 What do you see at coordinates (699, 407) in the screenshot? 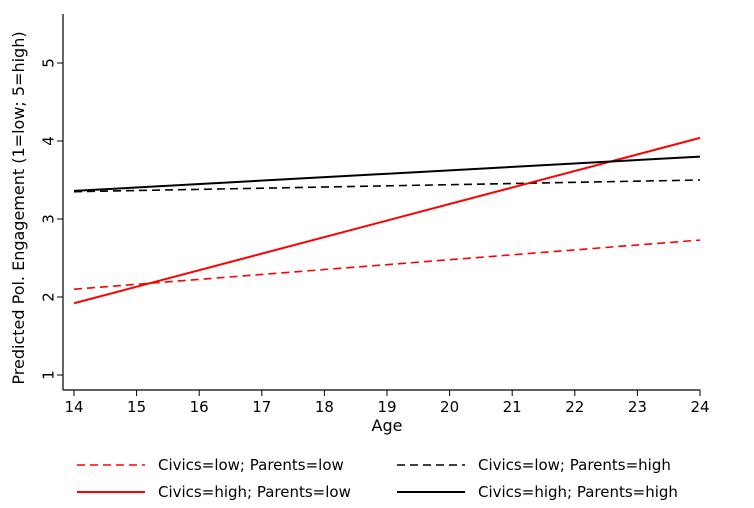
I see `x-tick-label-24: 24` at bounding box center [699, 407].